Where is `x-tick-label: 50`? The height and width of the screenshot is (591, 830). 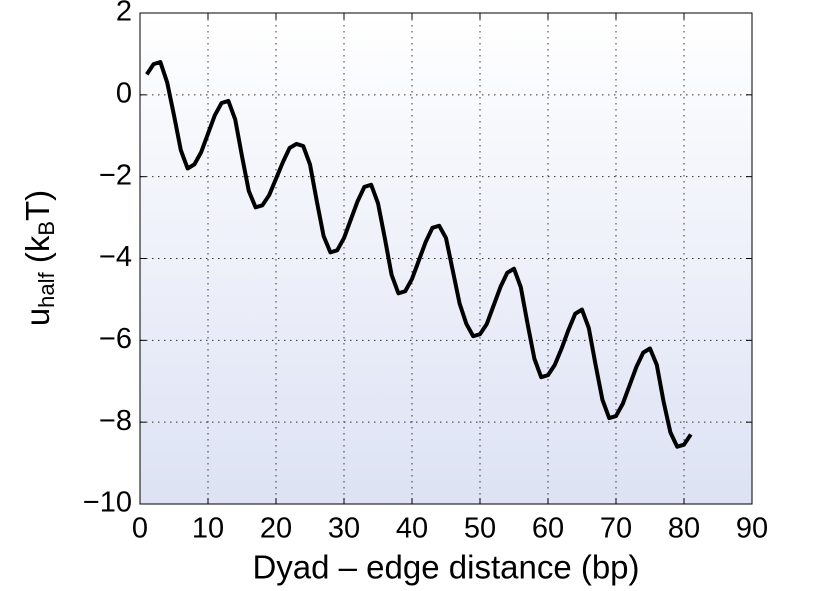 x-tick-label: 50 is located at coordinates (480, 529).